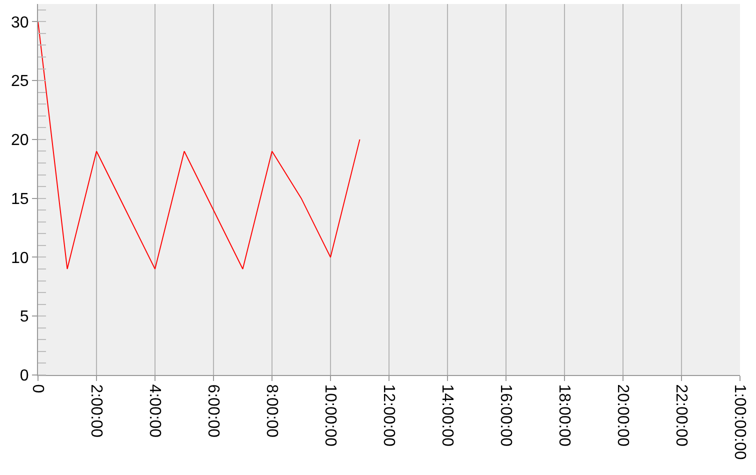 Image resolution: width=756 pixels, height=475 pixels. Describe the element at coordinates (739, 422) in the screenshot. I see `x-tick-label: 1:00:00:00` at that location.